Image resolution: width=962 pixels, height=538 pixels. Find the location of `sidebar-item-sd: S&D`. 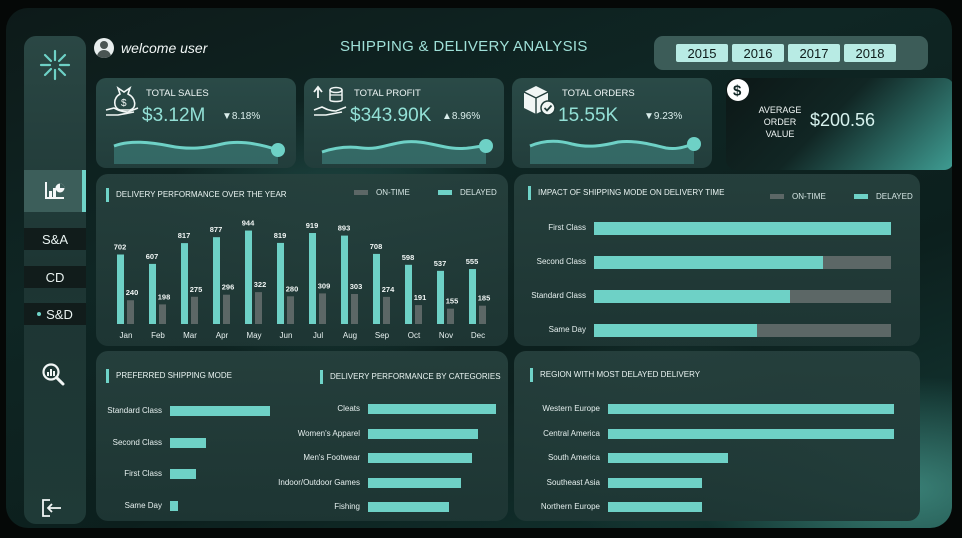

sidebar-item-sd: S&D is located at coordinates (55, 314).